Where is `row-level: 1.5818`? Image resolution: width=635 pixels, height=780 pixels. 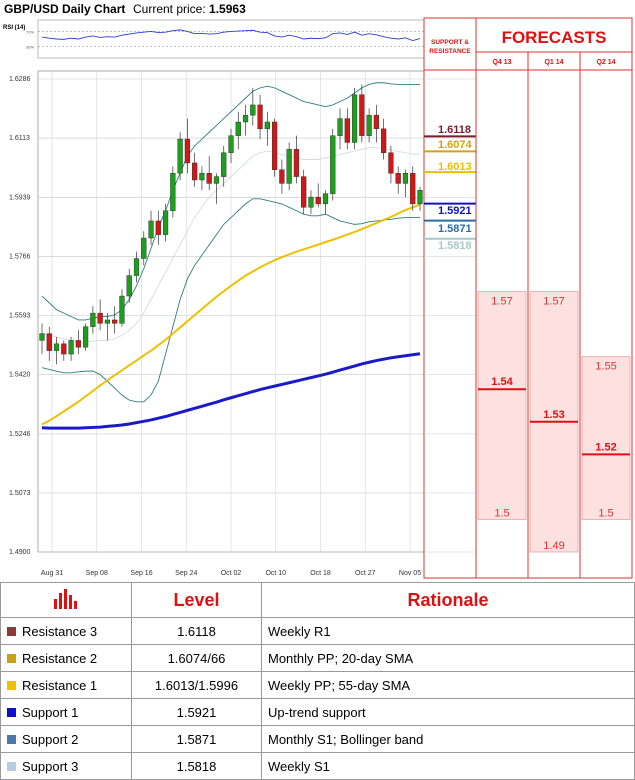 row-level: 1.5818 is located at coordinates (196, 766).